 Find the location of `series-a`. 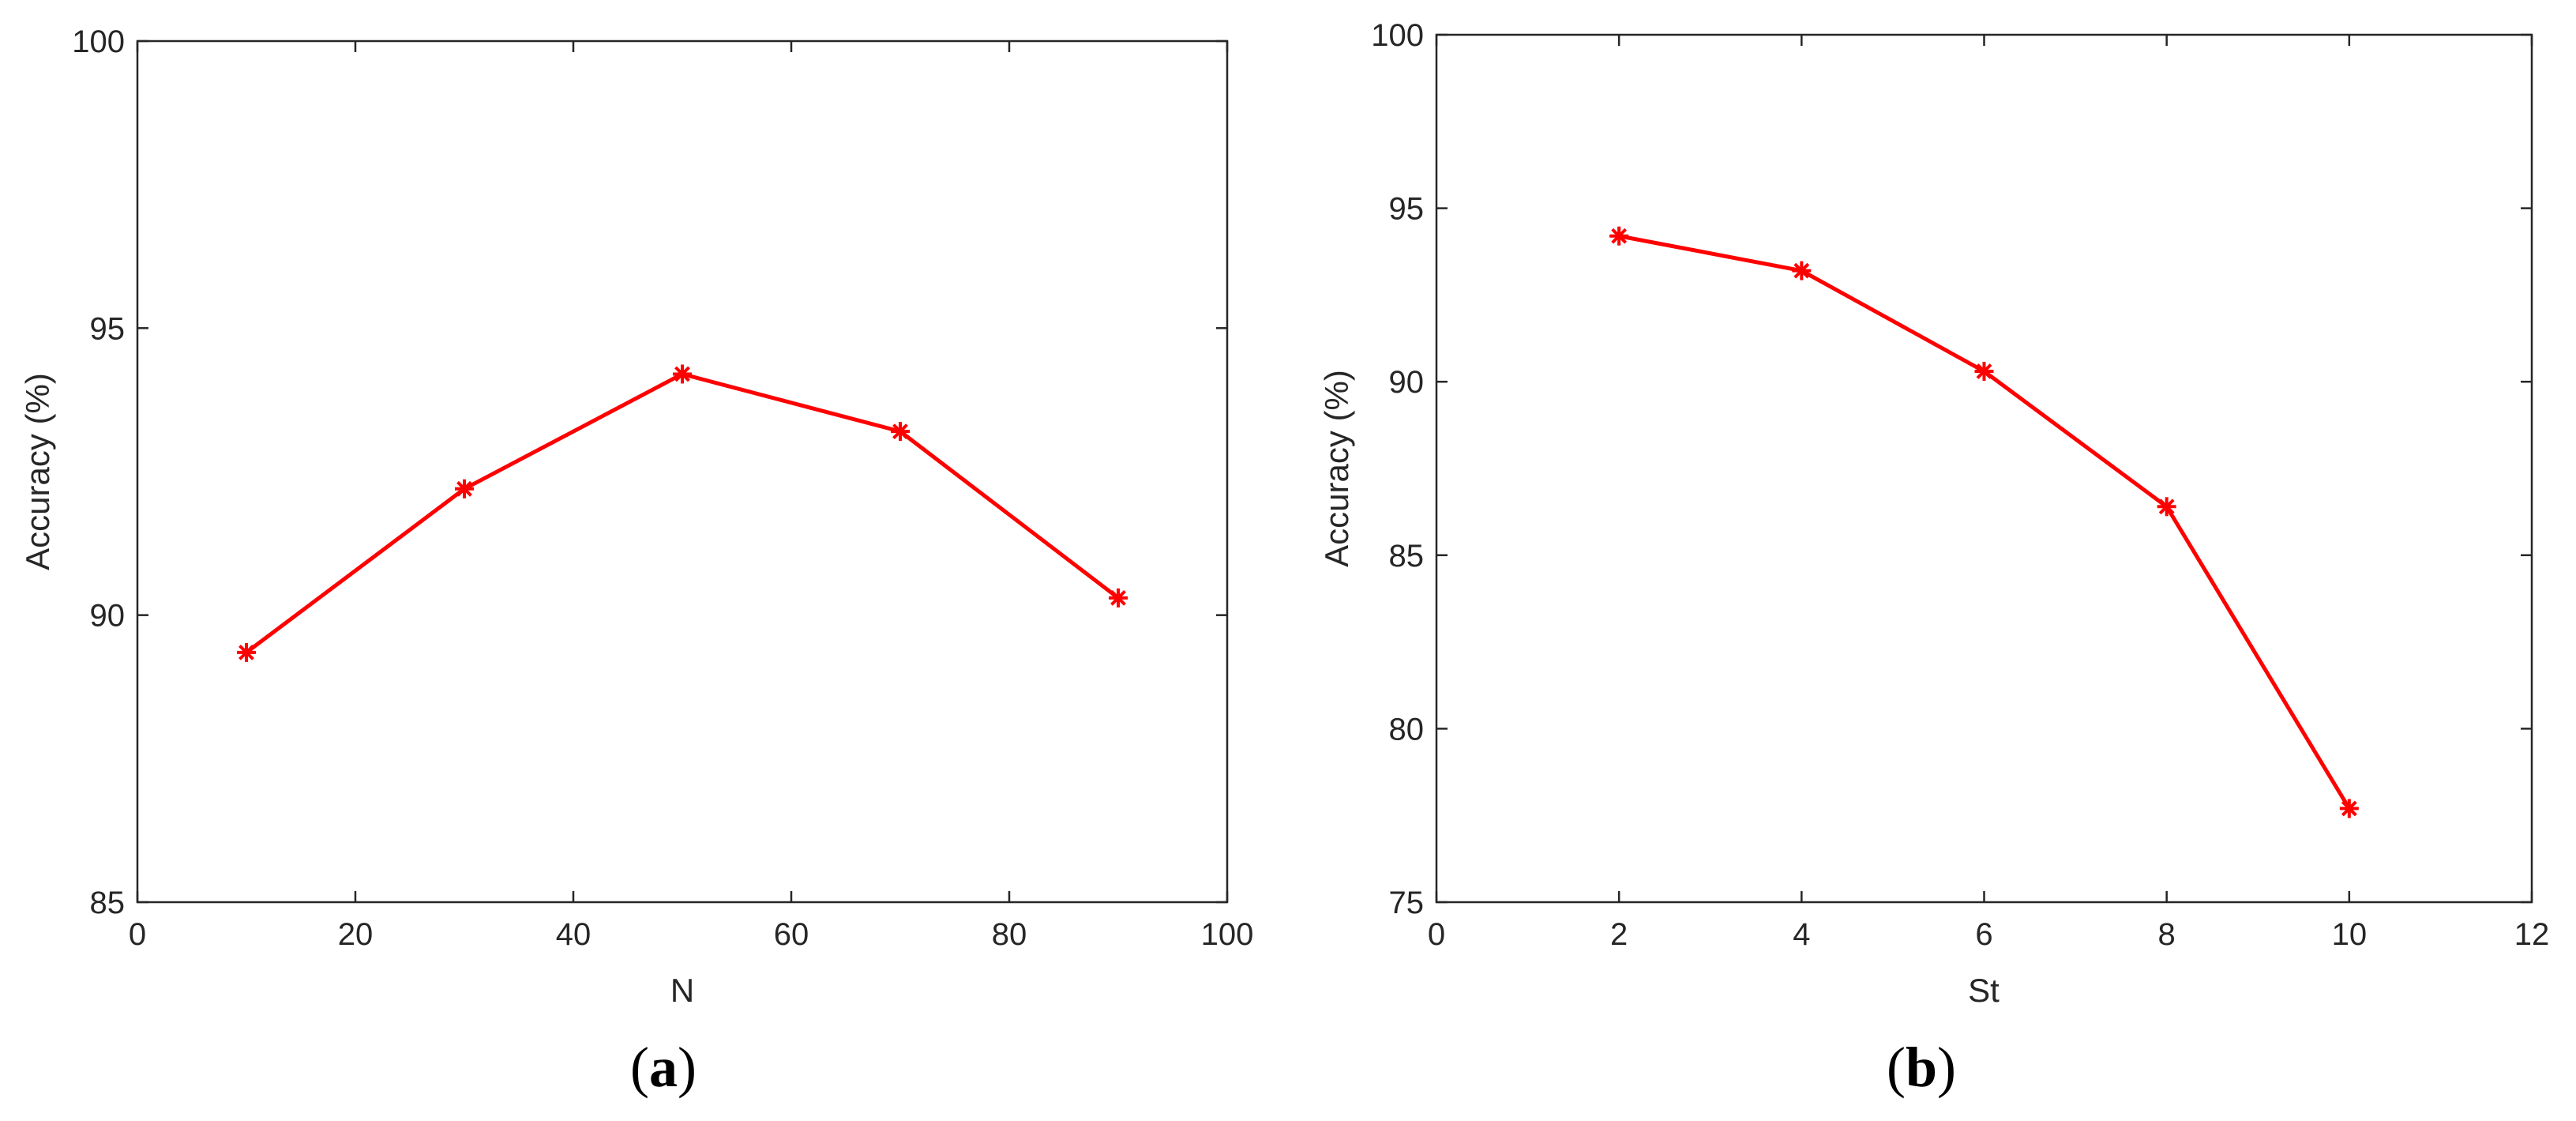

series-a is located at coordinates (682, 513).